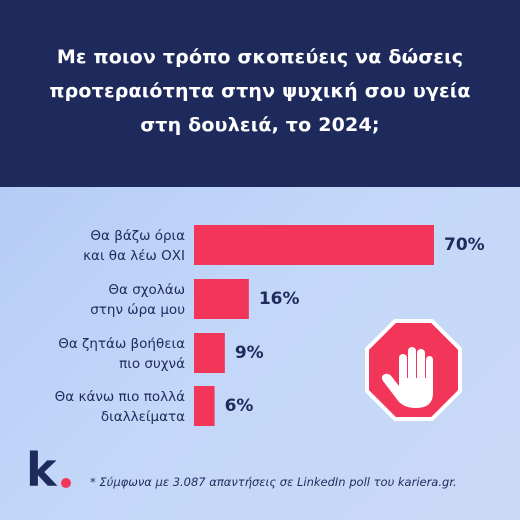 Image resolution: width=520 pixels, height=520 pixels. I want to click on category-label: Θα κάνω πιο πολλά διαλλείματα, so click(119, 407).